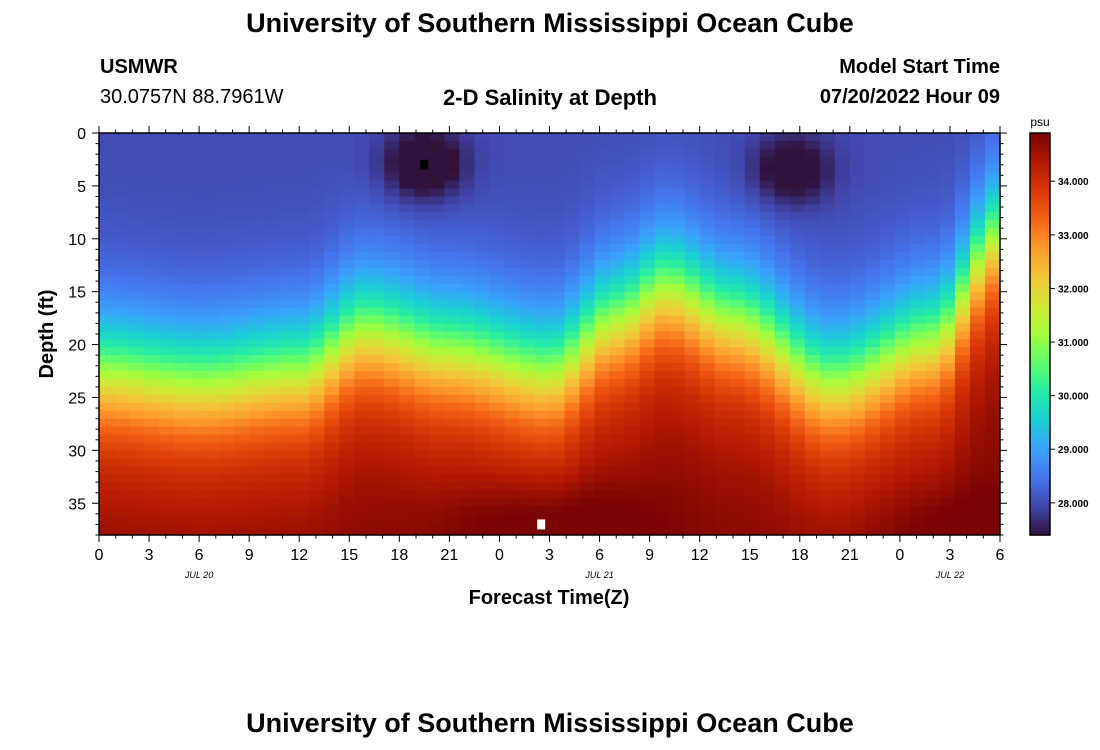  I want to click on colorbar-swatch, so click(1040, 346).